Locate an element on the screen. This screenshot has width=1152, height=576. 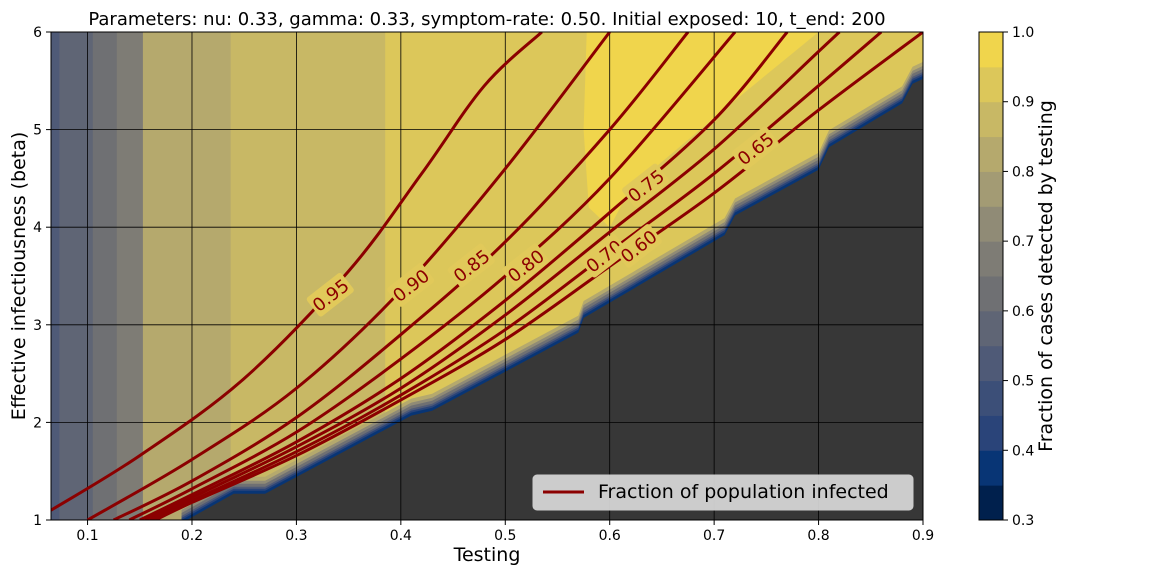
legend: Fraction of population infected is located at coordinates (723, 492).